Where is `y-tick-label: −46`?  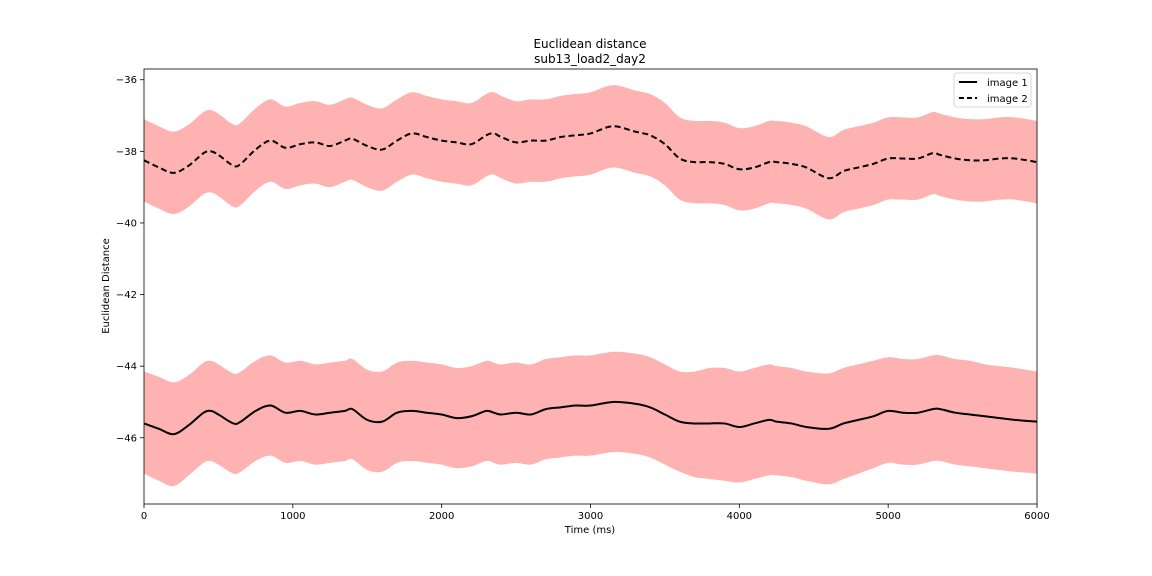 y-tick-label: −46 is located at coordinates (126, 438).